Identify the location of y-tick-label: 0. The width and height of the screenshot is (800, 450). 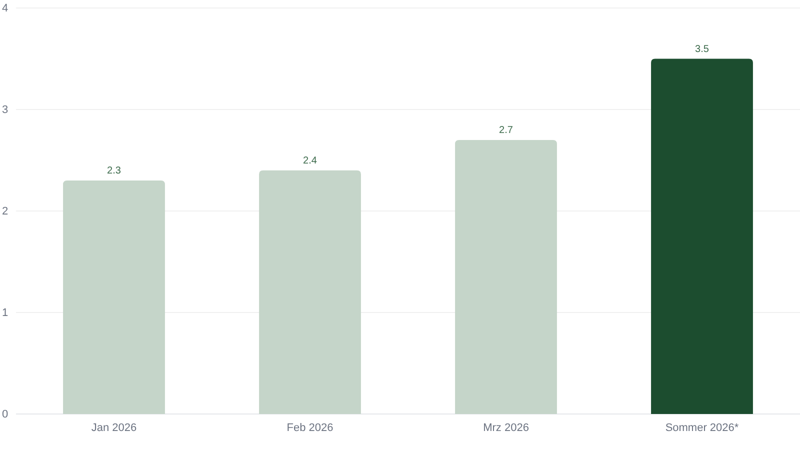
(5, 414).